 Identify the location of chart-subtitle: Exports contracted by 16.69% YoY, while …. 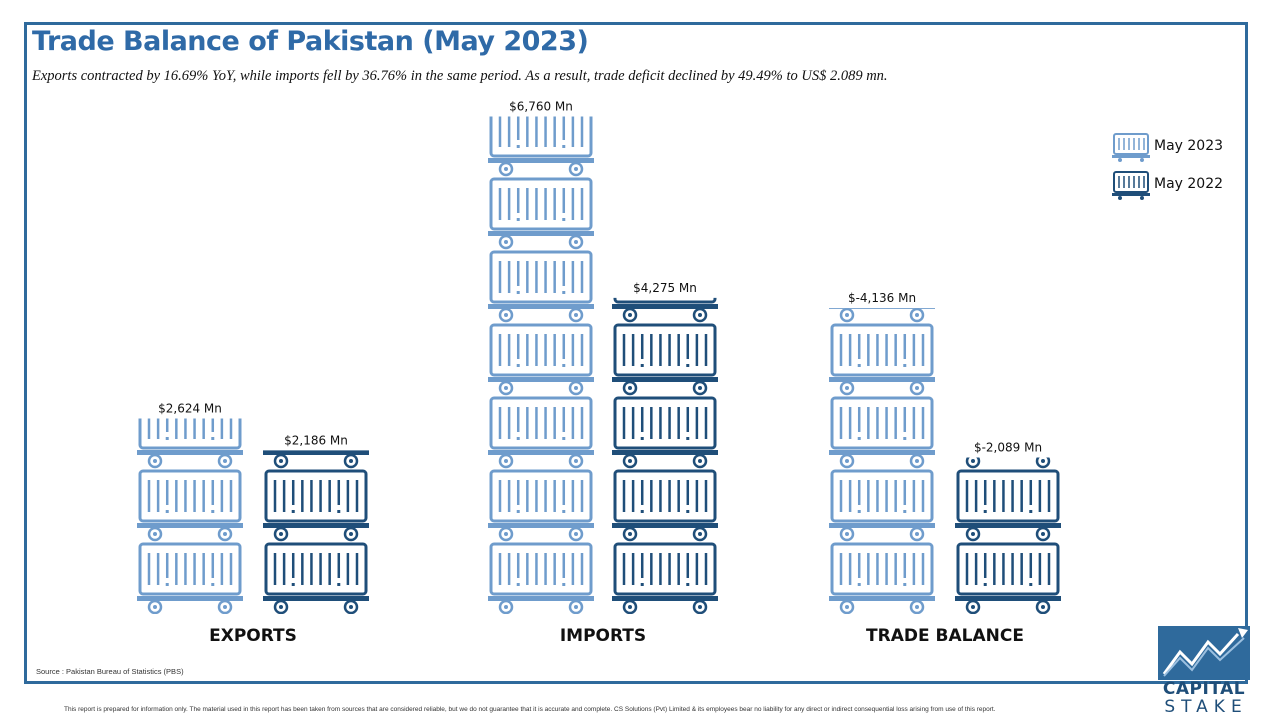
(460, 76).